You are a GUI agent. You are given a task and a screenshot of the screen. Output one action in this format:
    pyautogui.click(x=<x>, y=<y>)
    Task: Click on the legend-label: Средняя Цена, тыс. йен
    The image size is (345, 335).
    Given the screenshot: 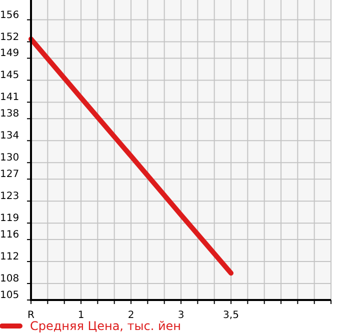 What is the action you would take?
    pyautogui.click(x=106, y=326)
    